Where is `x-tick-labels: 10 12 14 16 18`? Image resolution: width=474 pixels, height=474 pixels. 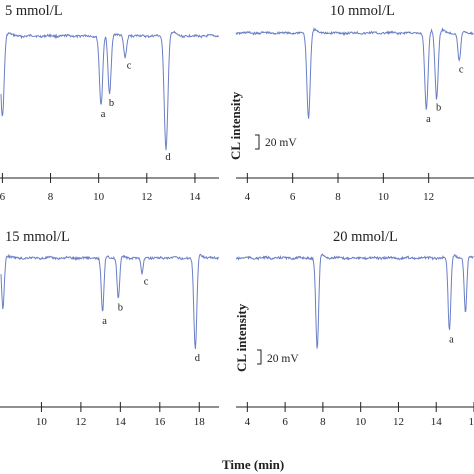
x-tick-labels: 10 12 14 16 18 is located at coordinates (120, 422).